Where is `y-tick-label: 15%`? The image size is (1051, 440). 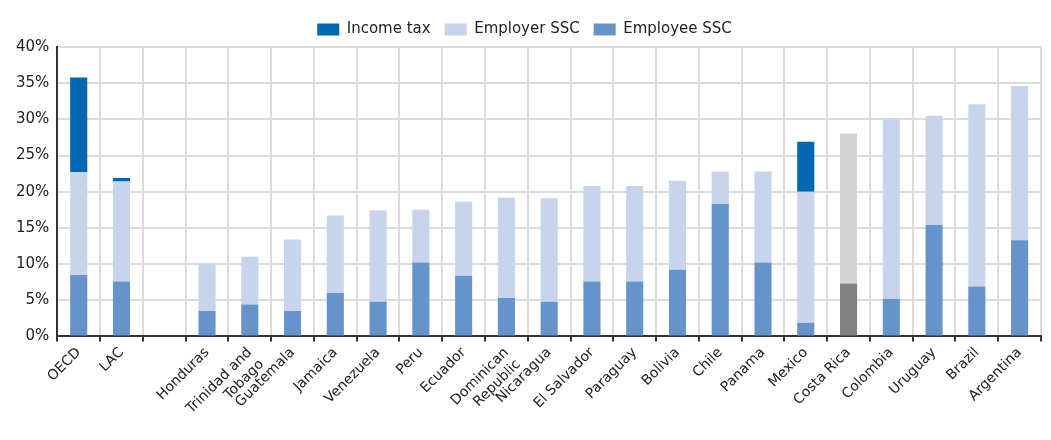
y-tick-label: 15% is located at coordinates (33, 226).